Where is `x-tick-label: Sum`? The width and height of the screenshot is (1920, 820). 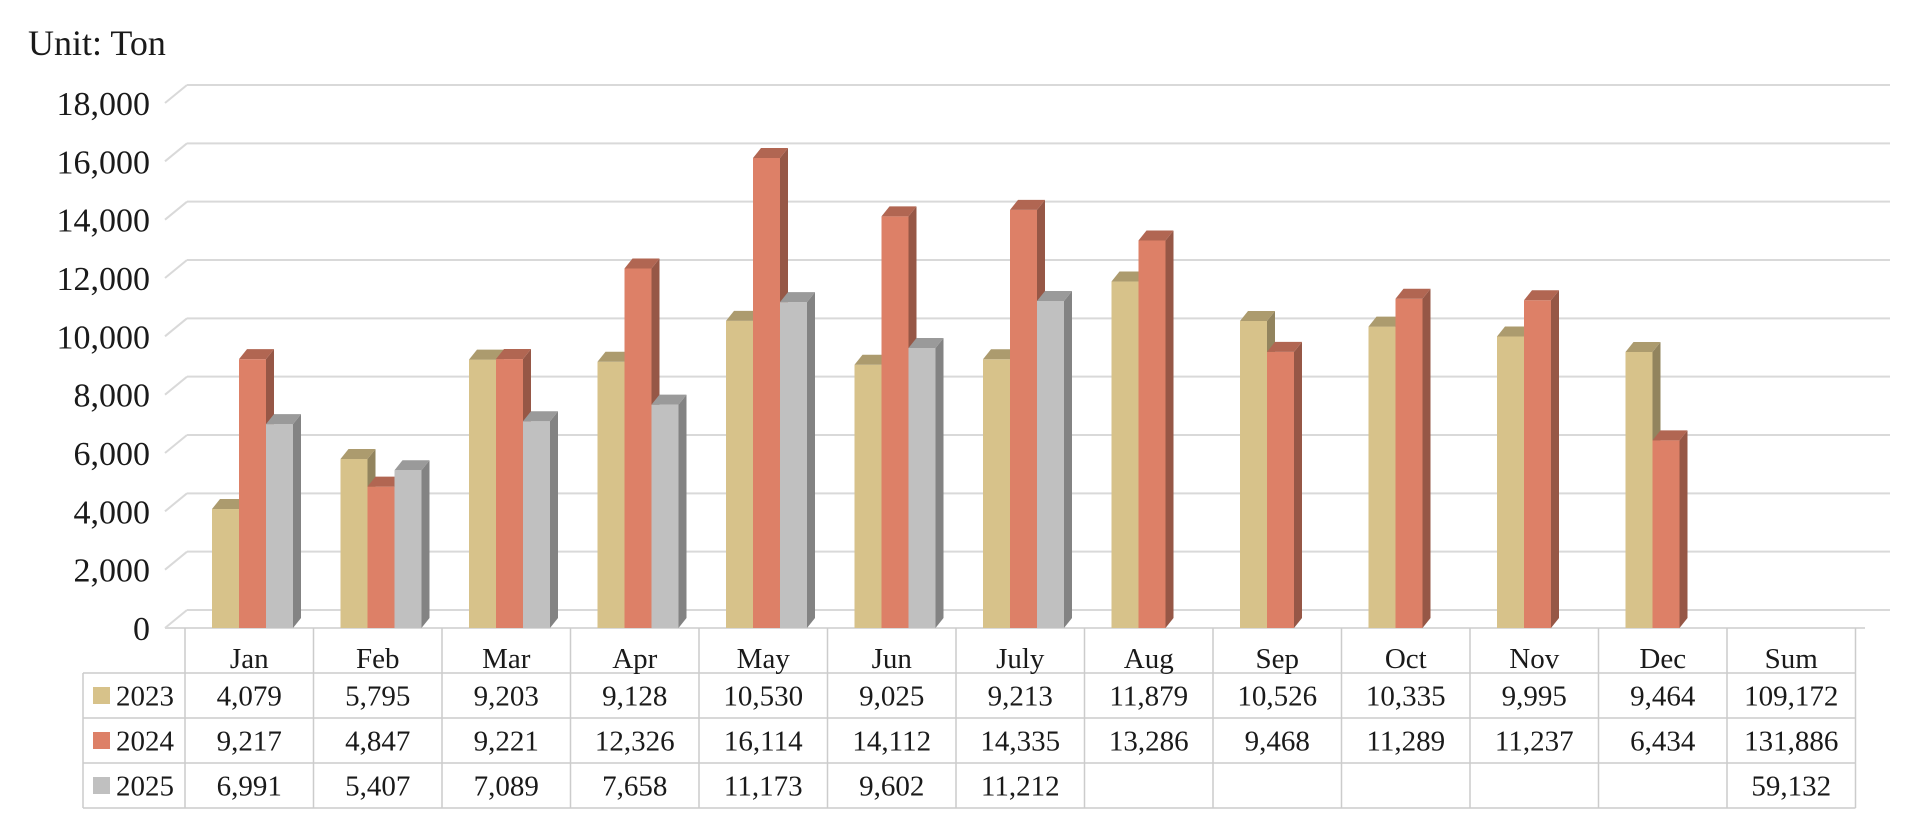 x-tick-label: Sum is located at coordinates (1792, 659).